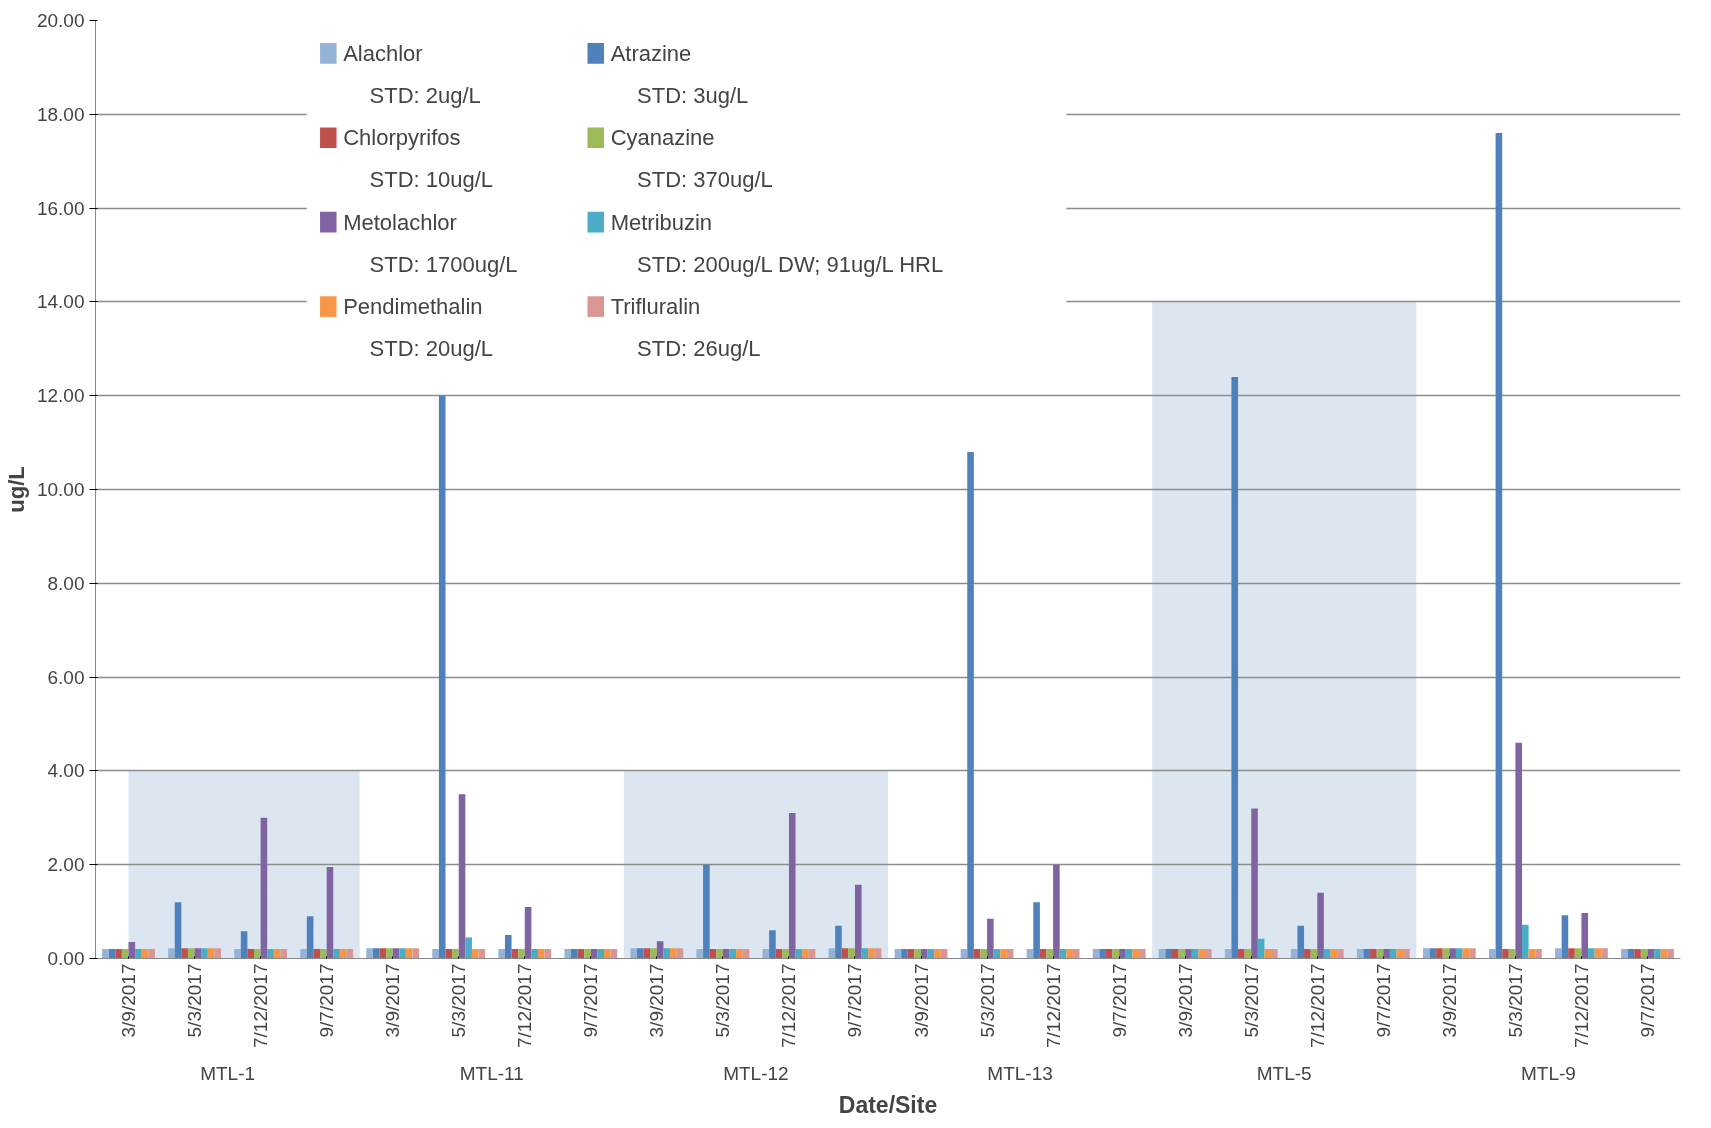 This screenshot has width=1711, height=1128. What do you see at coordinates (491, 1073) in the screenshot?
I see `text: MTL-11` at bounding box center [491, 1073].